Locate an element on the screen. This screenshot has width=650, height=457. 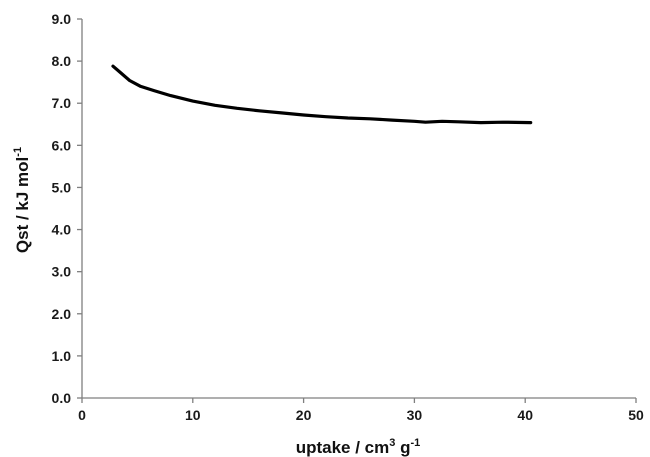
x-tick-label: 40 is located at coordinates (525, 415).